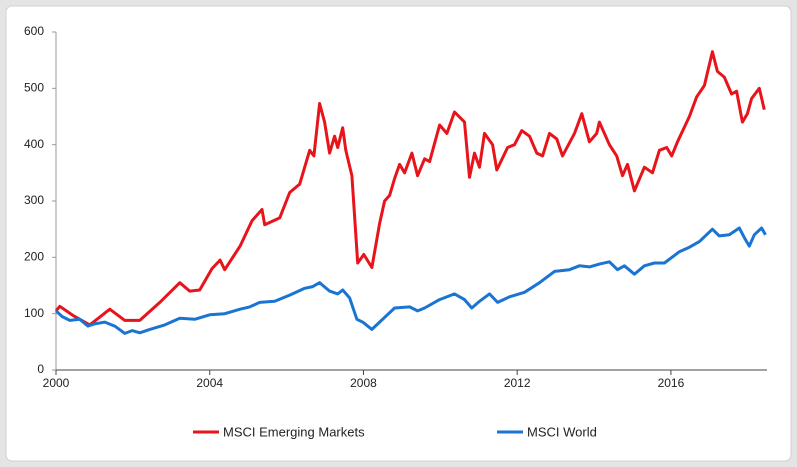  Describe the element at coordinates (34, 313) in the screenshot. I see `y-tick-label: 100` at that location.